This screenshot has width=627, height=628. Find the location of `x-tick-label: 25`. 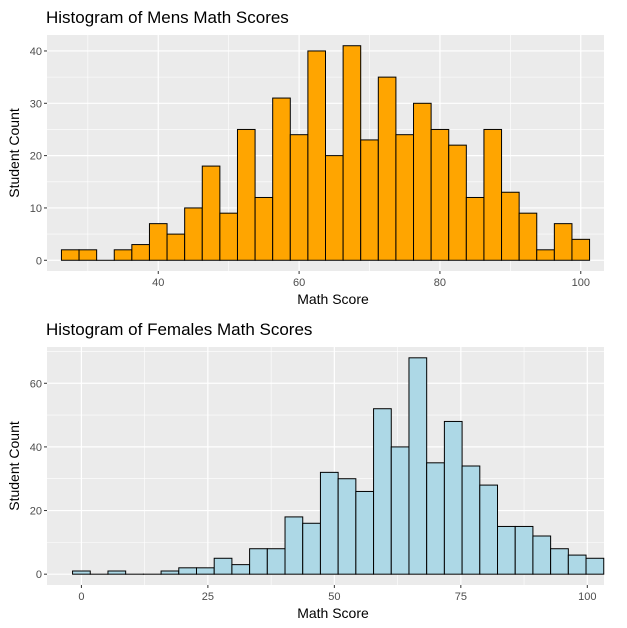

x-tick-label: 25 is located at coordinates (208, 597).